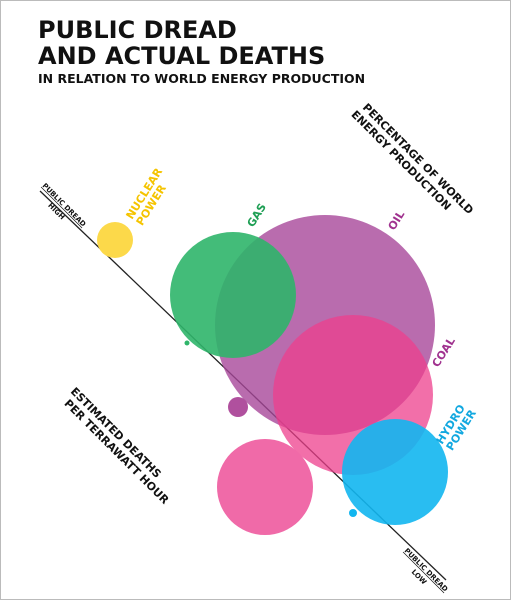 This screenshot has width=511, height=600. What do you see at coordinates (137, 30) in the screenshot?
I see `title: PUBLIC DREAD` at bounding box center [137, 30].